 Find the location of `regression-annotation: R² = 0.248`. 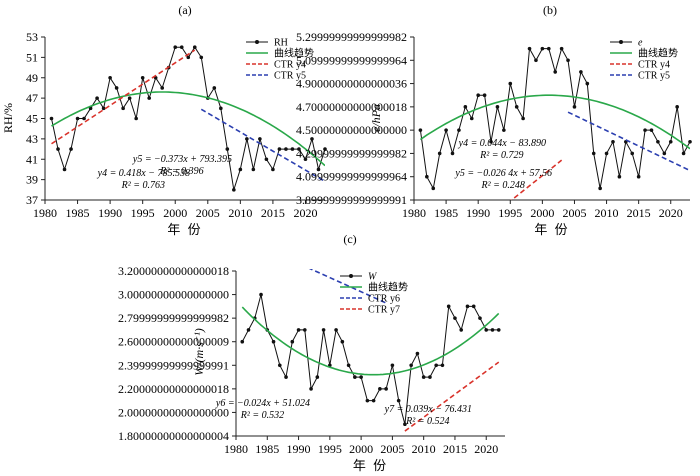

regression-annotation: R² = 0.248 is located at coordinates (503, 185).